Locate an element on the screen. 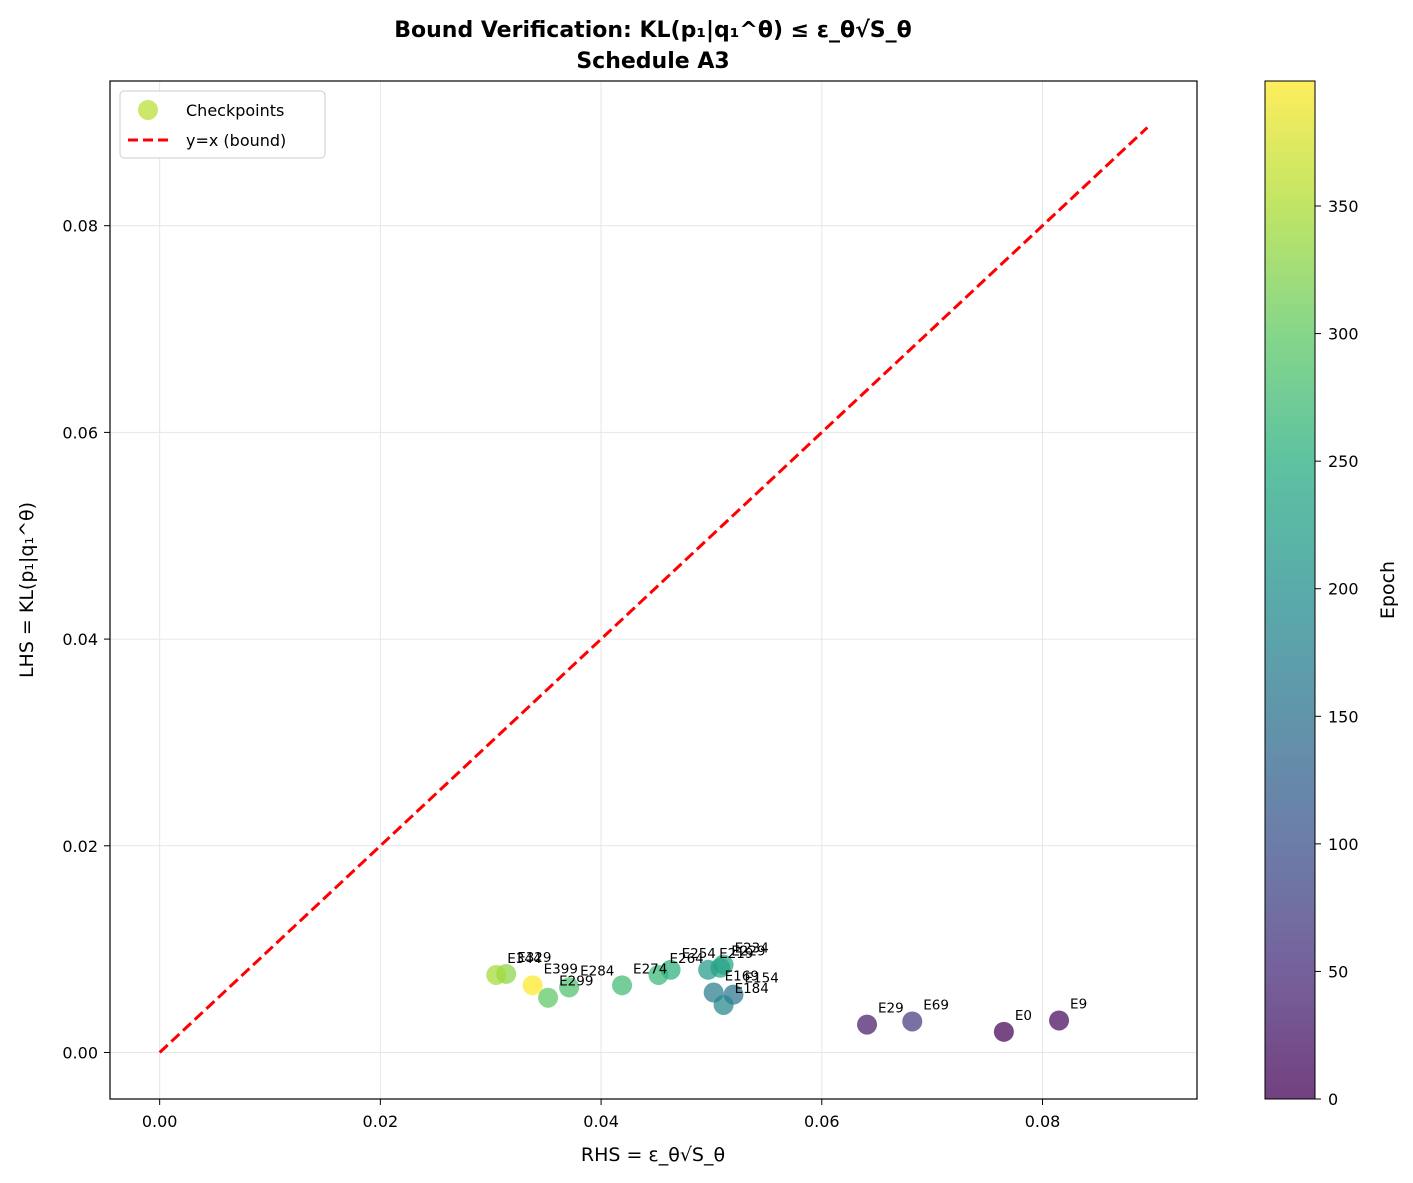 The width and height of the screenshot is (1413, 1183). y-axis-ticks: 0.00 0.02 0.04 0.06 0.08 is located at coordinates (86, 639).